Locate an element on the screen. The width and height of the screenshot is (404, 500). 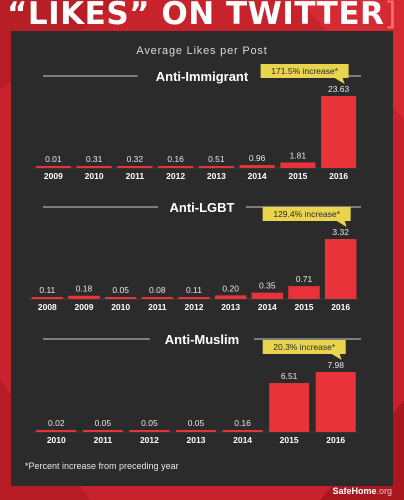
anti-immigrant-category-label: 2014 is located at coordinates (257, 176).